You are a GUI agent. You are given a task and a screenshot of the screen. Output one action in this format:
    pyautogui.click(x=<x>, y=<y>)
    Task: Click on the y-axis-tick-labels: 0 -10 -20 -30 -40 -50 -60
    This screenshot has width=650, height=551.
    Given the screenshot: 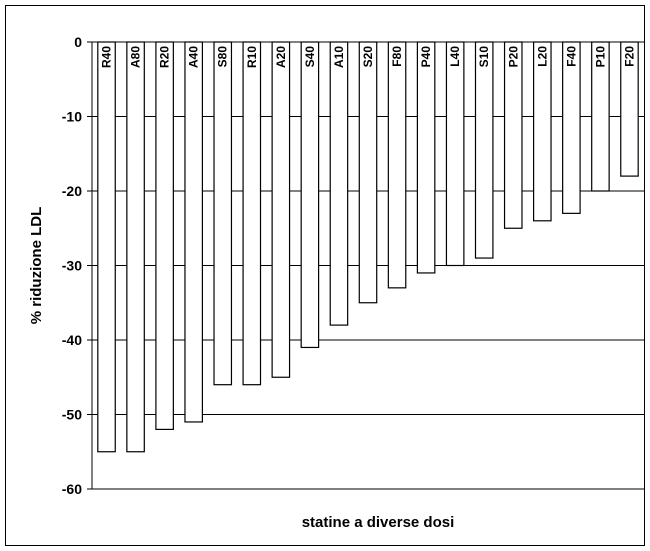 What is the action you would take?
    pyautogui.click(x=72, y=265)
    